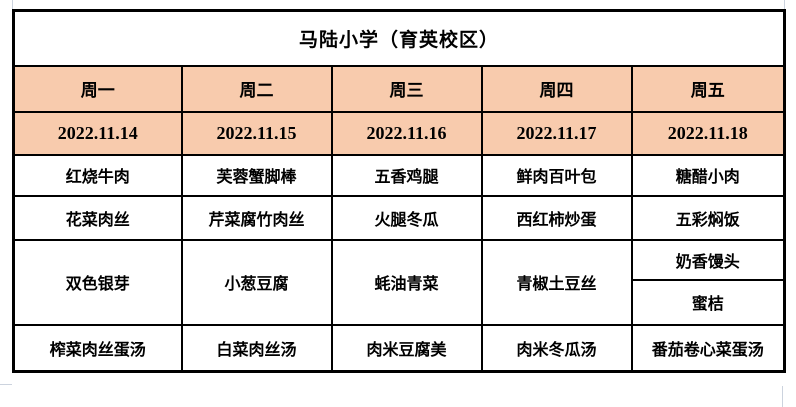 This screenshot has width=796, height=407. What do you see at coordinates (256, 282) in the screenshot?
I see `dish-cell: 小葱豆腐` at bounding box center [256, 282].